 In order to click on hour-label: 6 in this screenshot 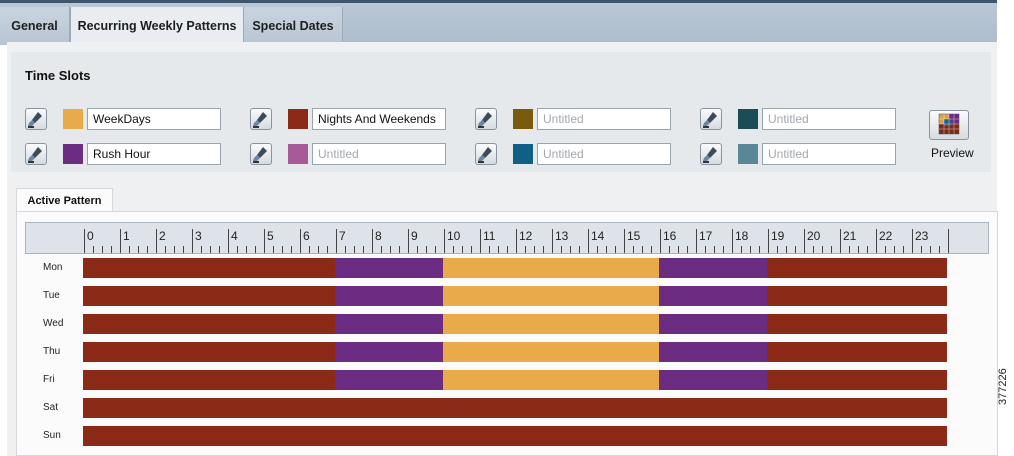, I will do `click(306, 236)`.